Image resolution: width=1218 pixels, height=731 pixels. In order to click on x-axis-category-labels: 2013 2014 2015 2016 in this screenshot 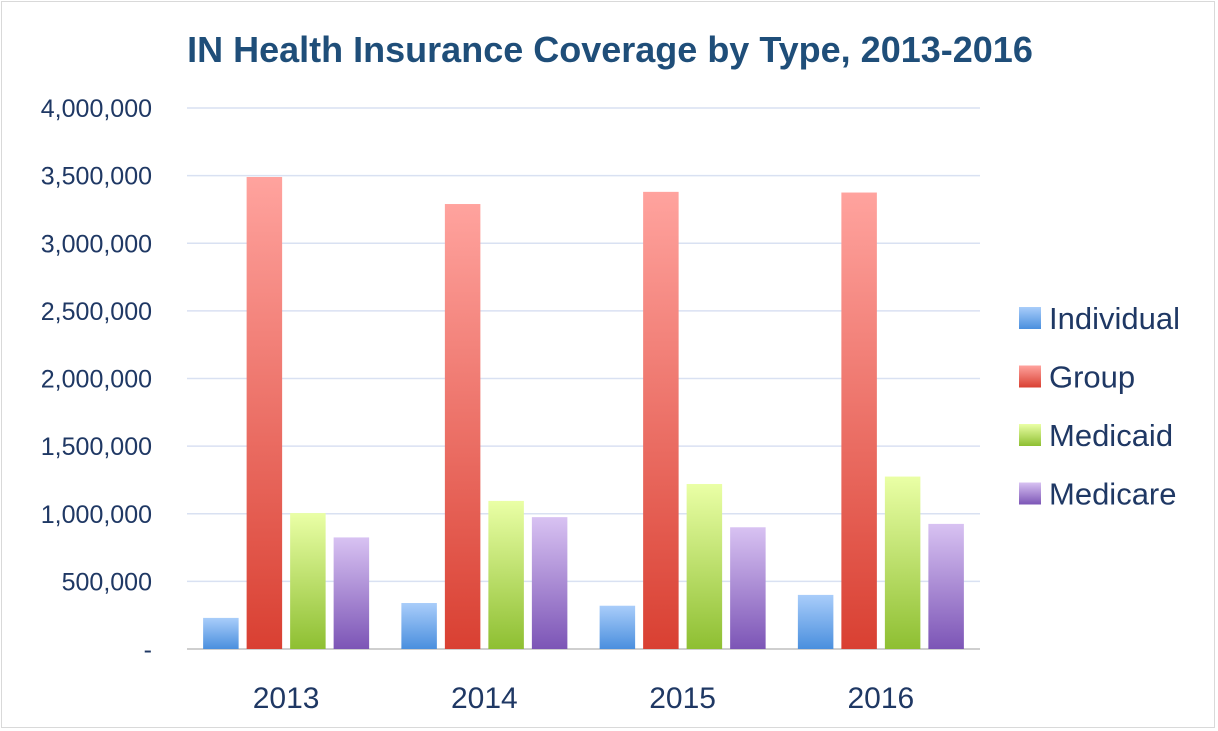, I will do `click(584, 698)`.